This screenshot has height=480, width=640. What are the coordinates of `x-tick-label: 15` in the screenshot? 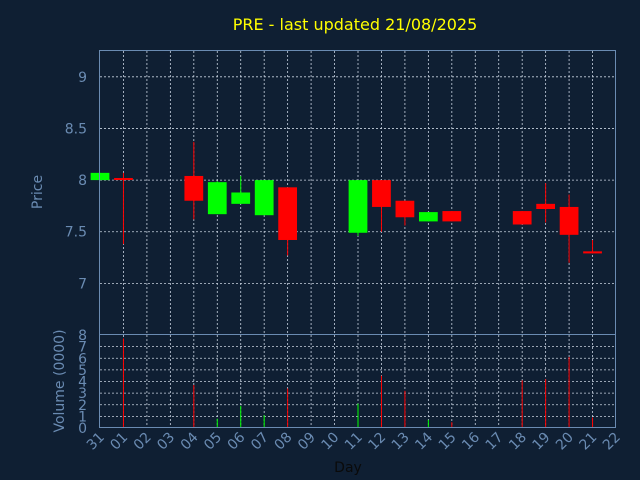 It's located at (448, 442).